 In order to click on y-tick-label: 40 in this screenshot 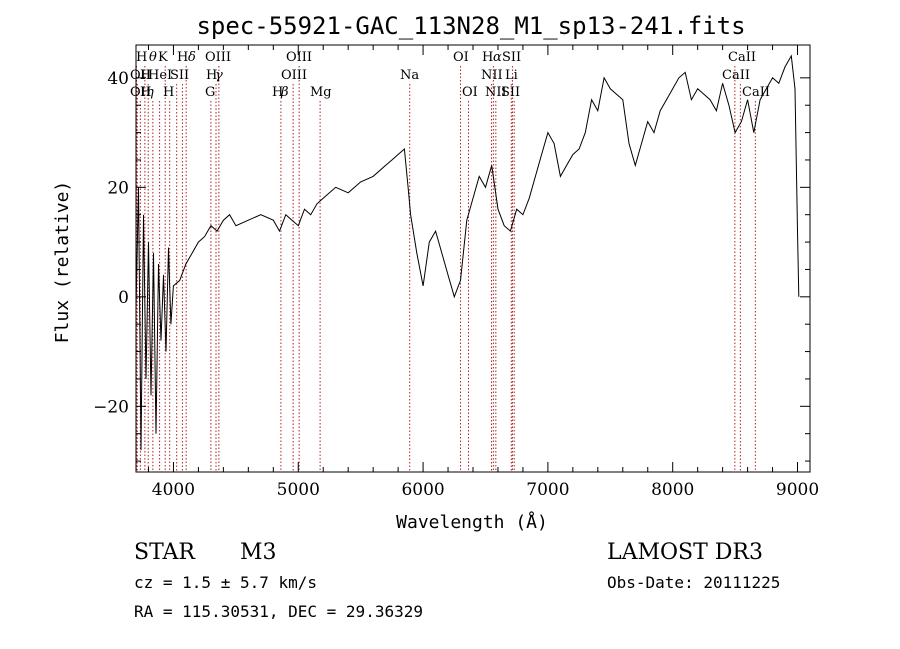, I will do `click(118, 79)`.